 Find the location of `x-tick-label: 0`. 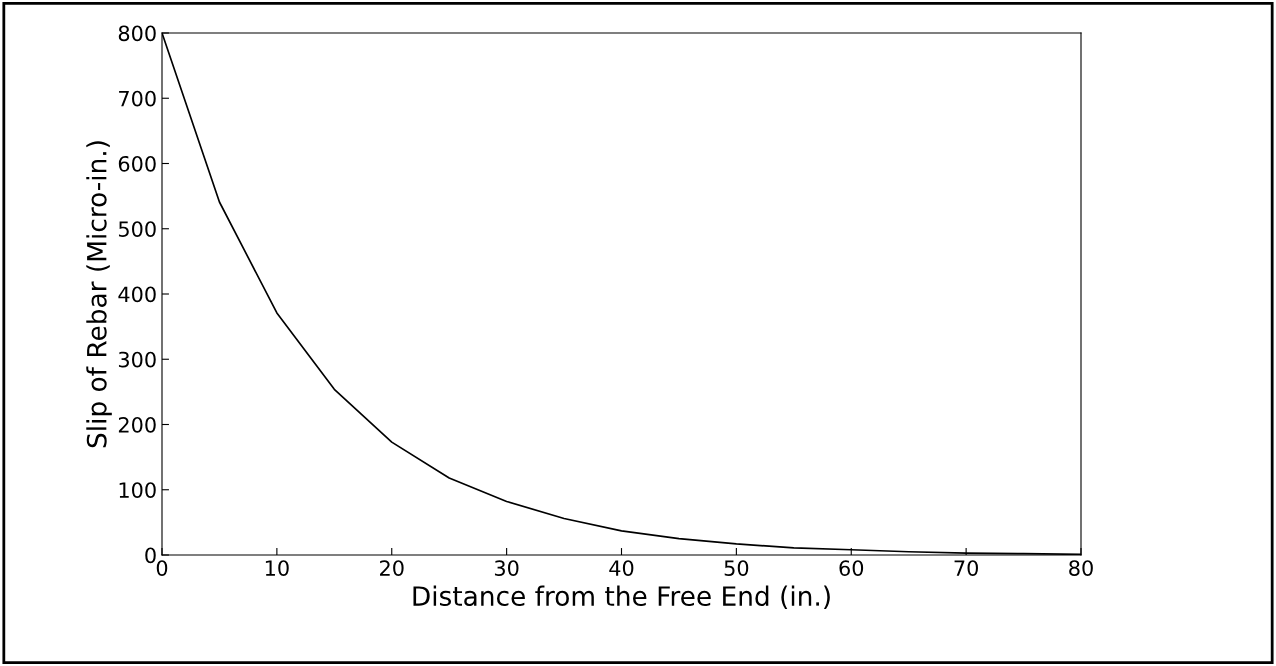

x-tick-label: 0 is located at coordinates (162, 568).